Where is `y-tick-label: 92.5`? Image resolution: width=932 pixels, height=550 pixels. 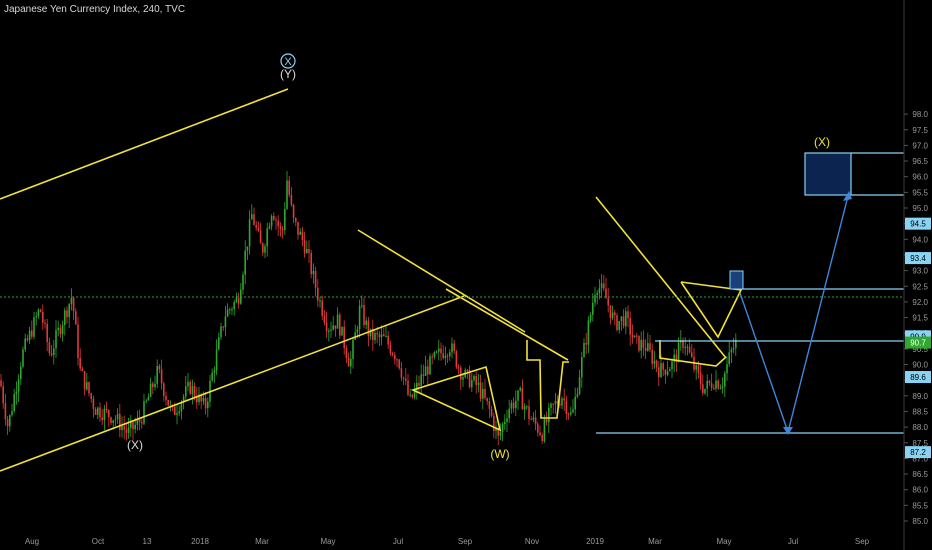
y-tick-label: 92.5 is located at coordinates (920, 286).